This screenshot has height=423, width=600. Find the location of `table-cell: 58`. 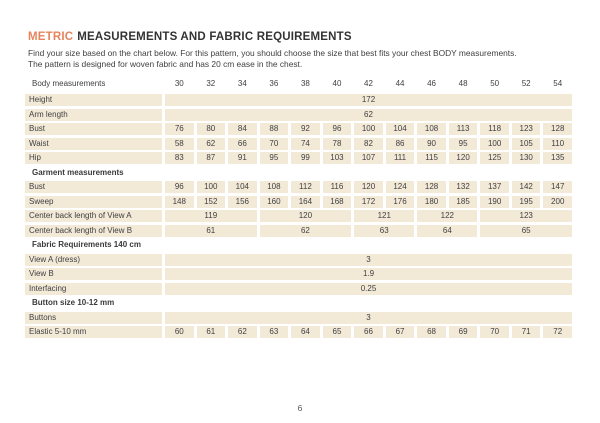

table-cell: 58 is located at coordinates (179, 143).